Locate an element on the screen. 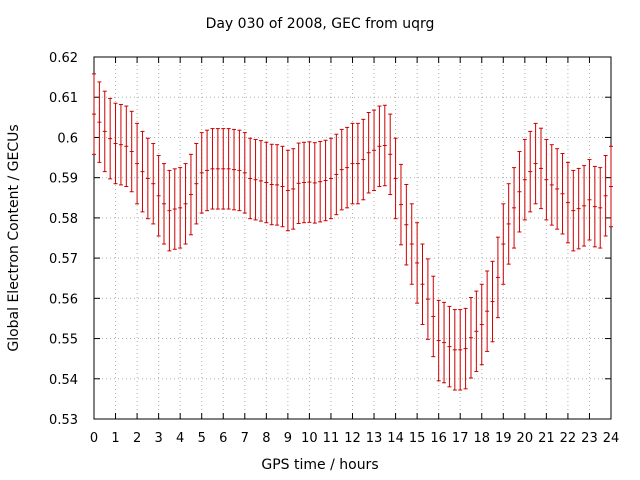  x-tick-label: 4 is located at coordinates (180, 438).